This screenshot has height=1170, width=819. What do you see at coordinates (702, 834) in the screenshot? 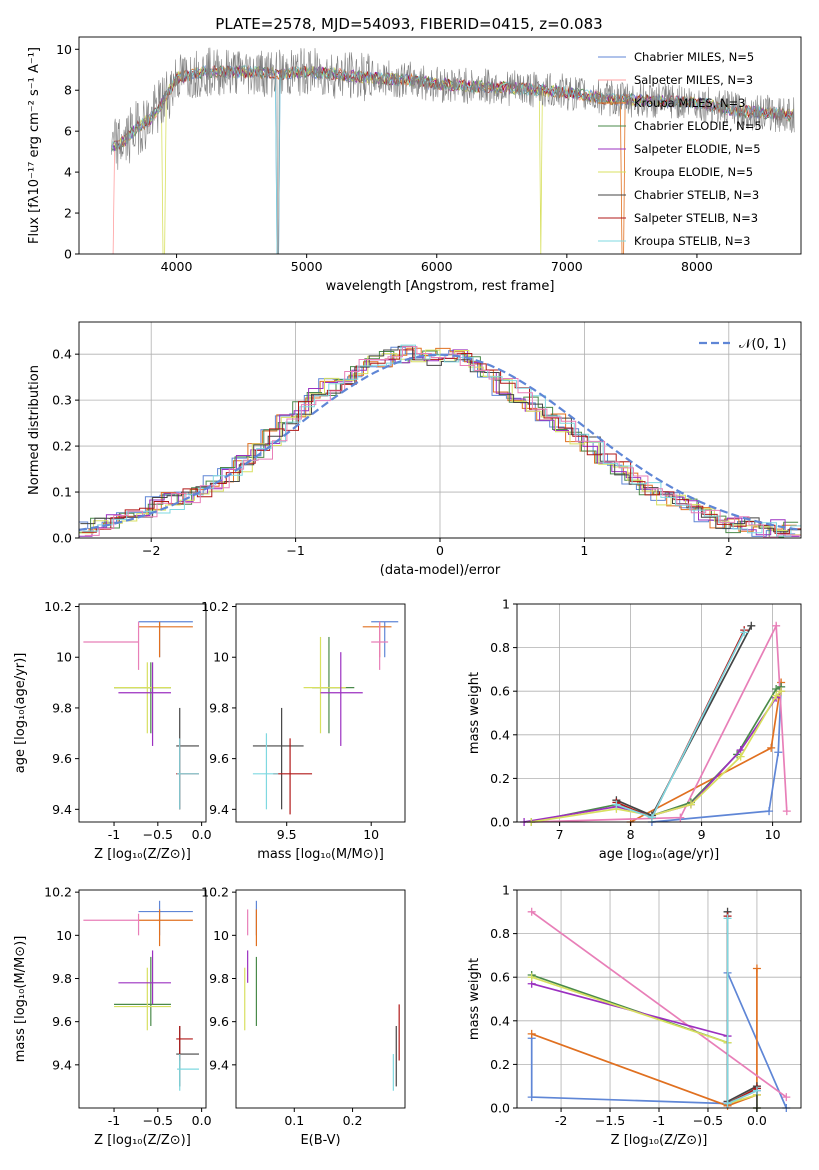
I see `x-tick-label: 9` at bounding box center [702, 834].